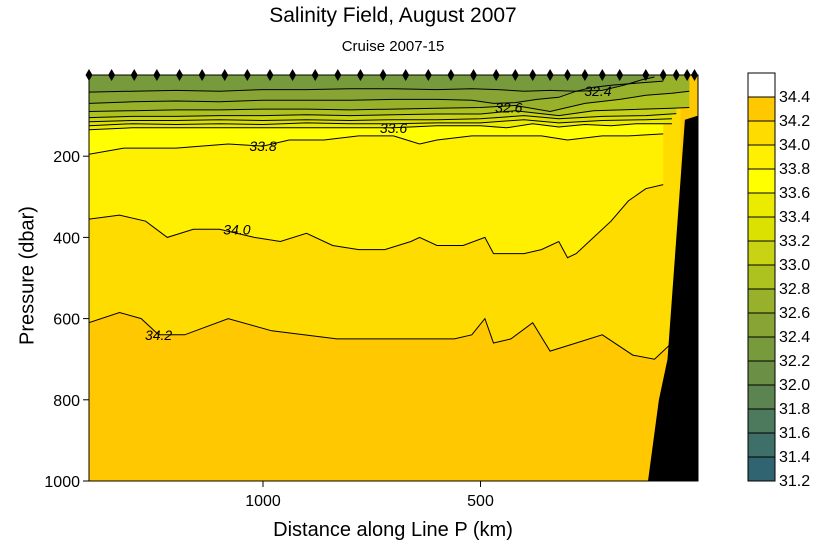  Describe the element at coordinates (392, 75) in the screenshot. I see `station-markers` at that location.